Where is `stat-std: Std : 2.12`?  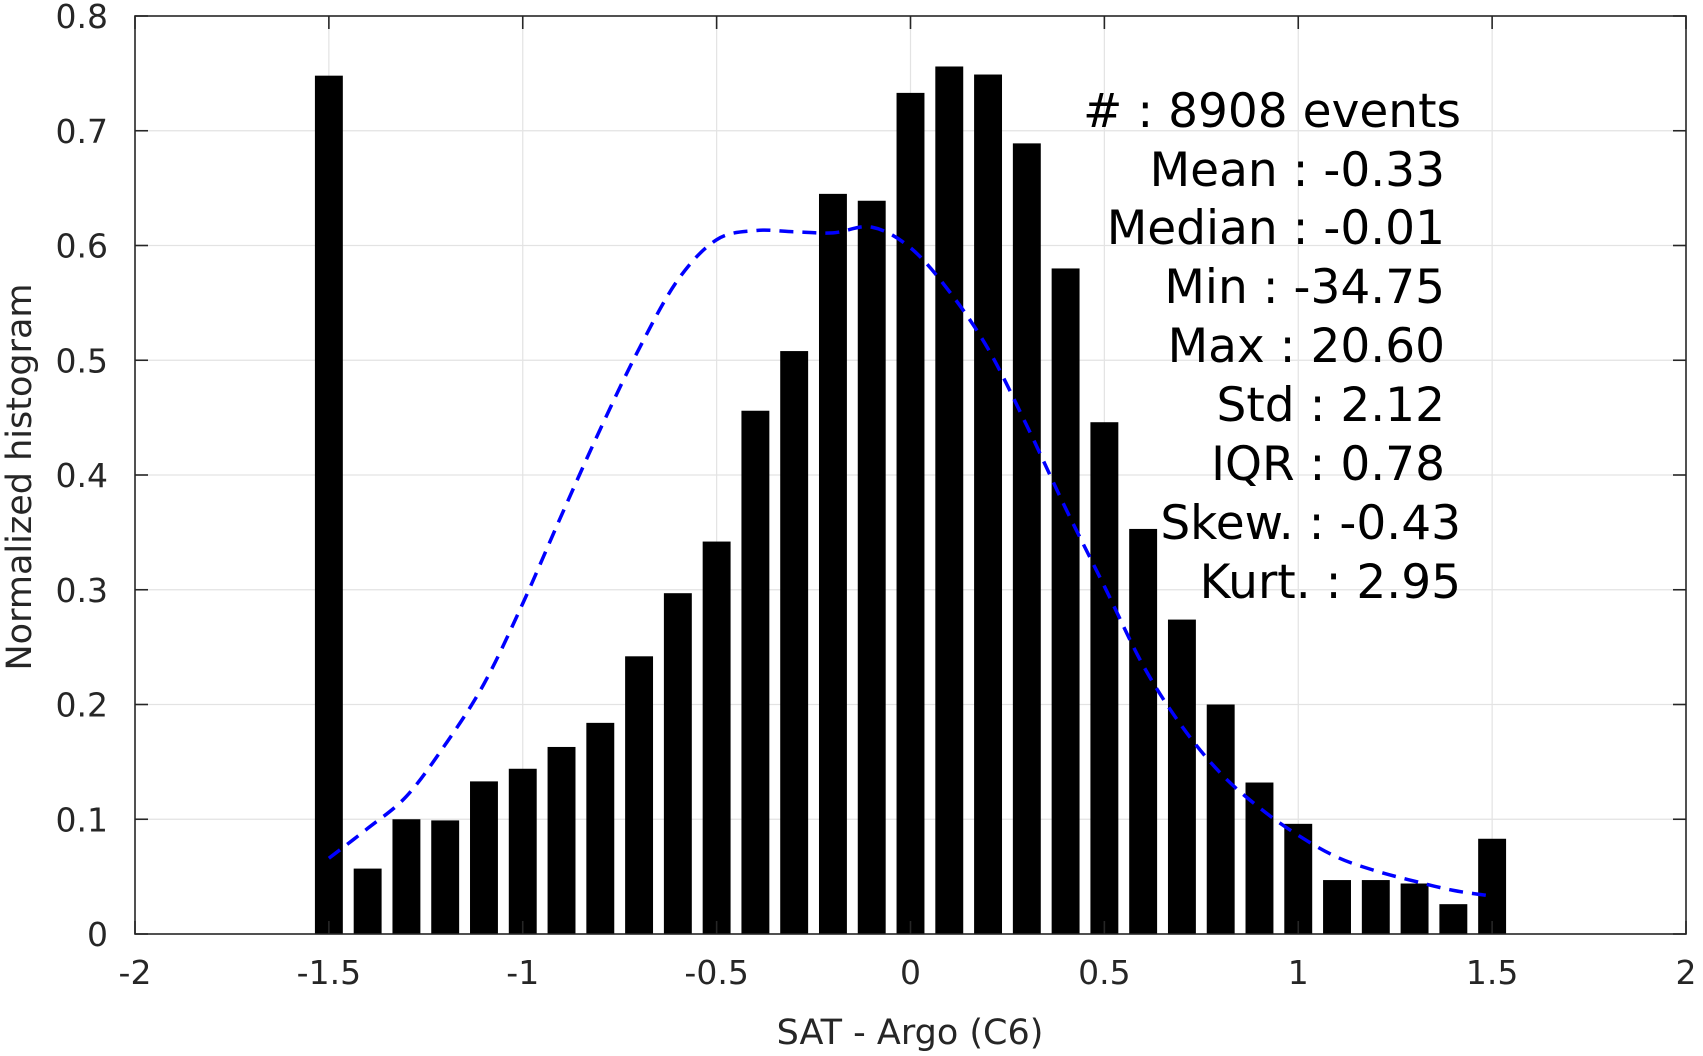 stat-std: Std : 2.12 is located at coordinates (1331, 405).